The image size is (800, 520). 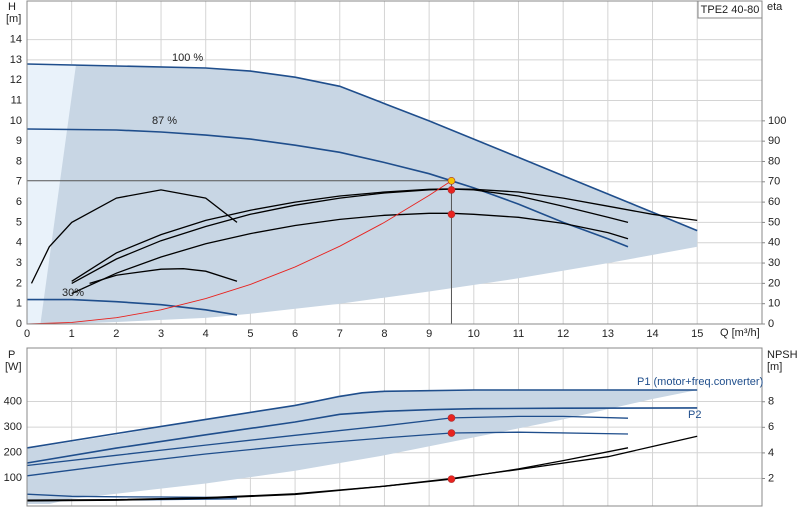 What do you see at coordinates (777, 121) in the screenshot?
I see `y2-tick-label: 100` at bounding box center [777, 121].